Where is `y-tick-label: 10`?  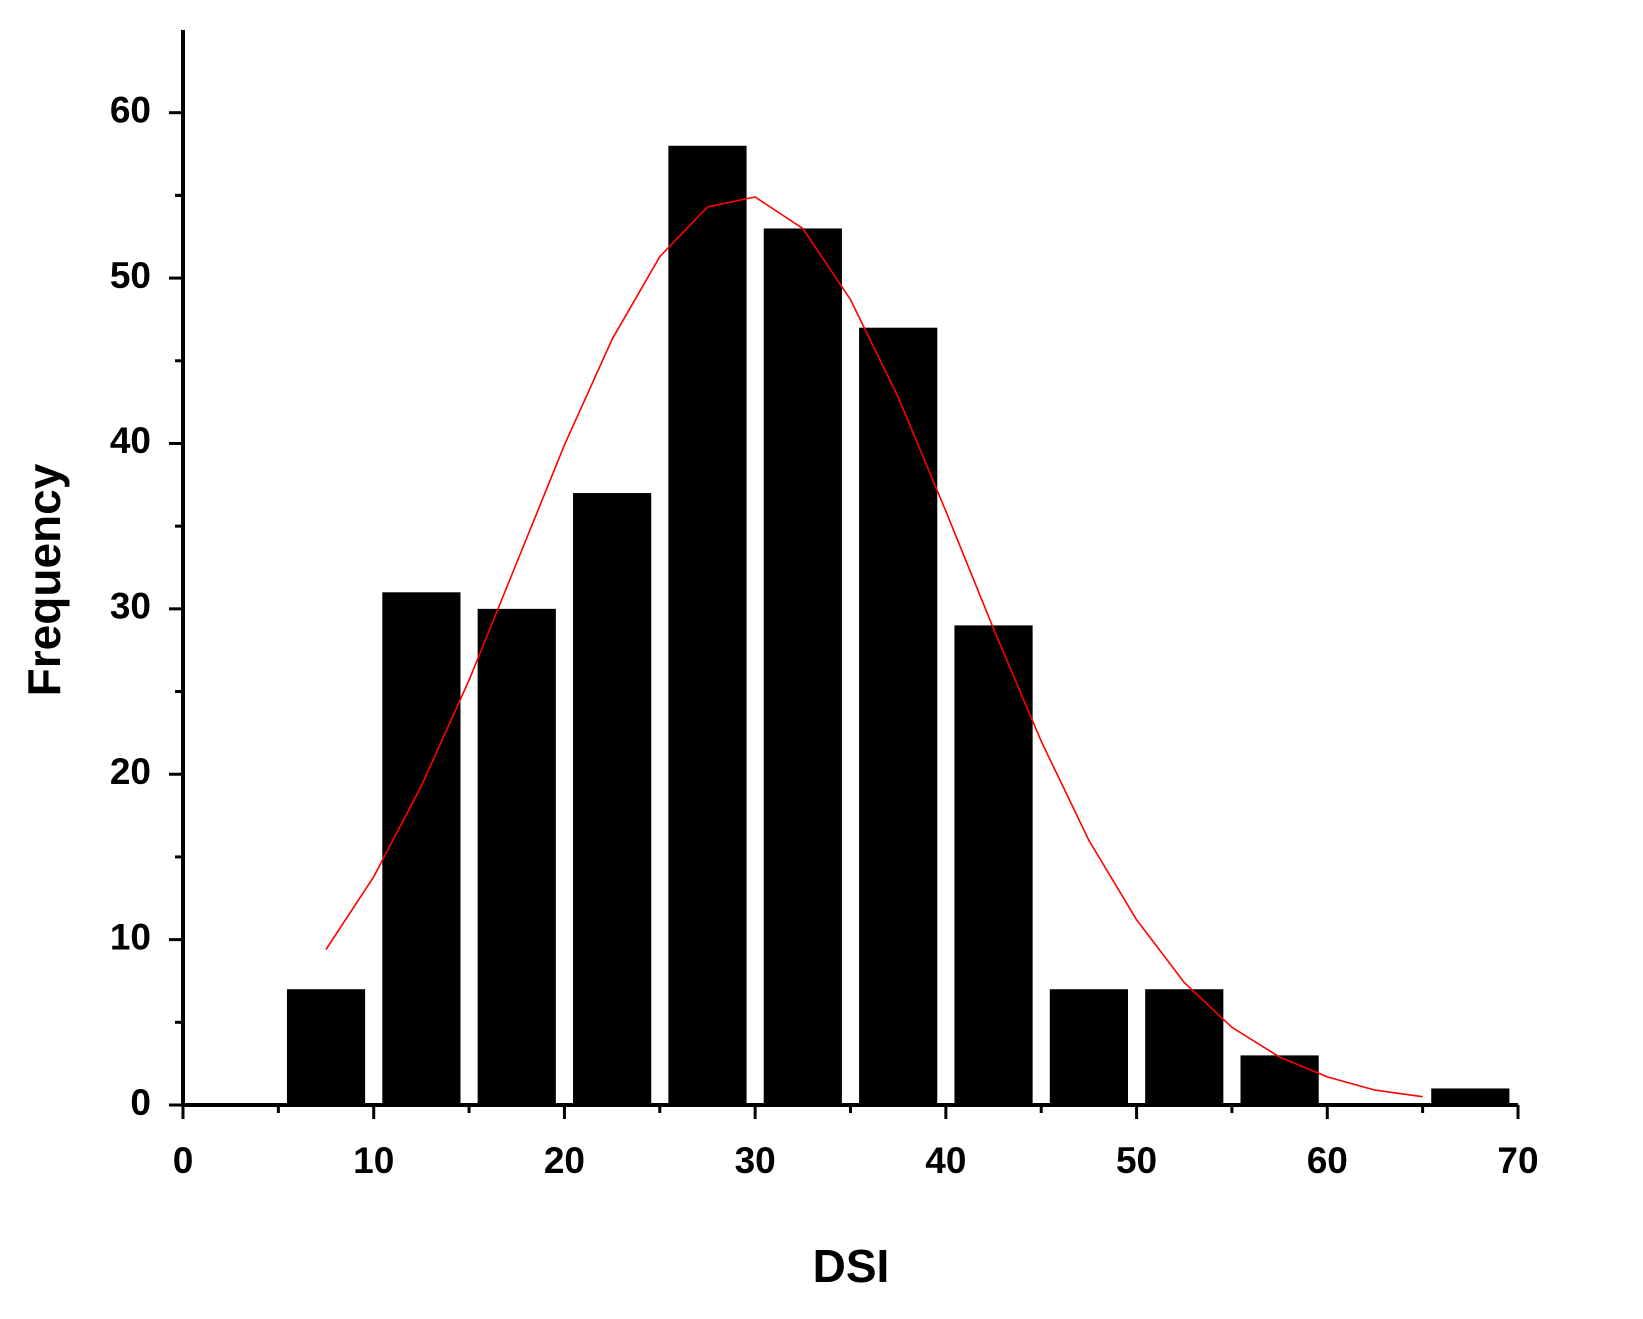 y-tick-label: 10 is located at coordinates (130, 936).